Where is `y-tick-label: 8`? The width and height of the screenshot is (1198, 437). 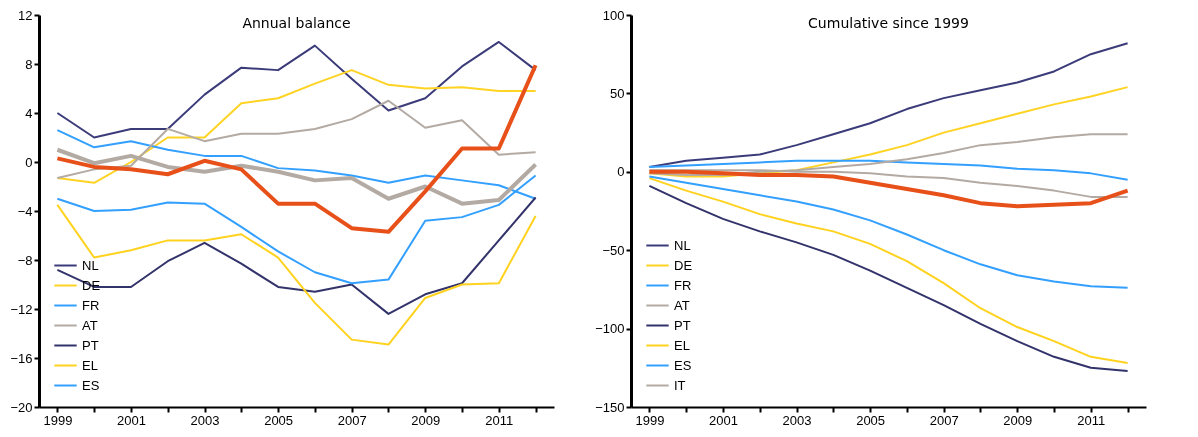 y-tick-label: 8 is located at coordinates (29, 64).